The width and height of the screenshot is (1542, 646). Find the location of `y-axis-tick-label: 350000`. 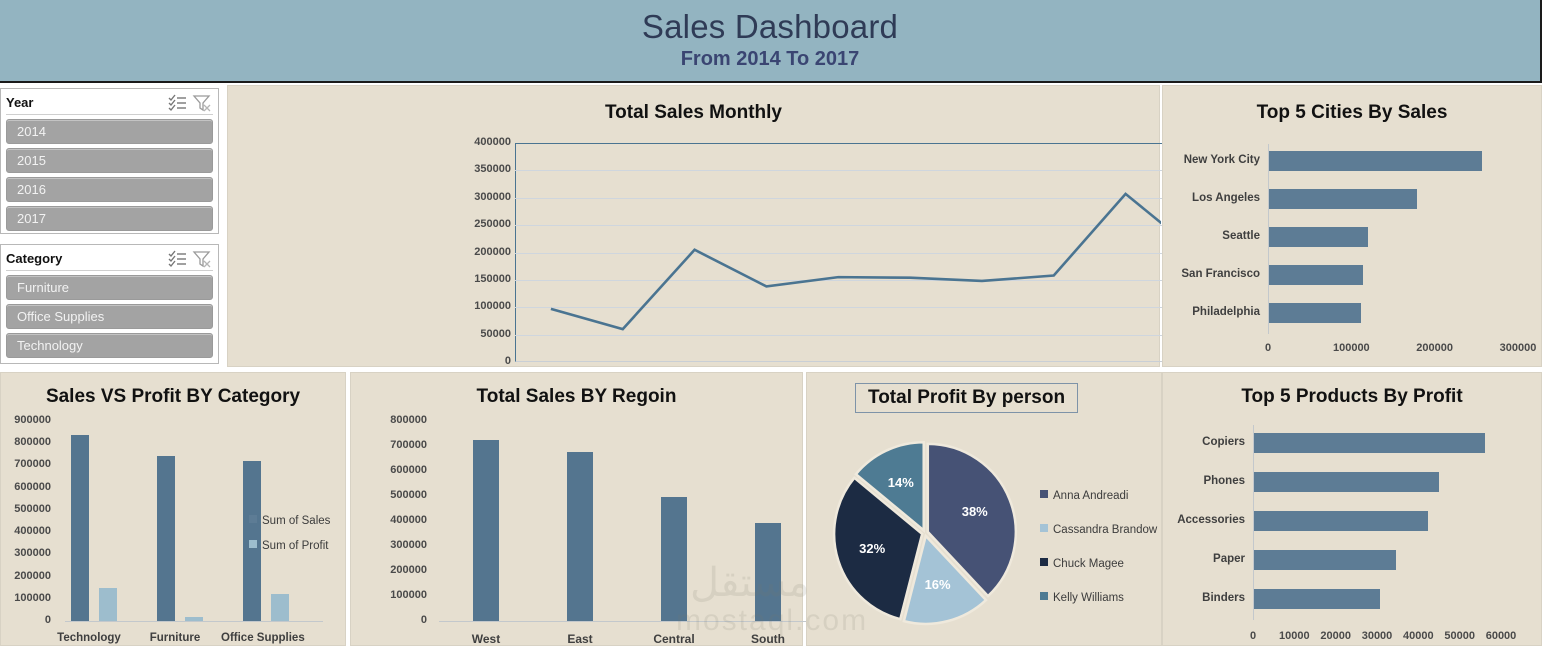

y-axis-tick-label: 350000 is located at coordinates (492, 169).